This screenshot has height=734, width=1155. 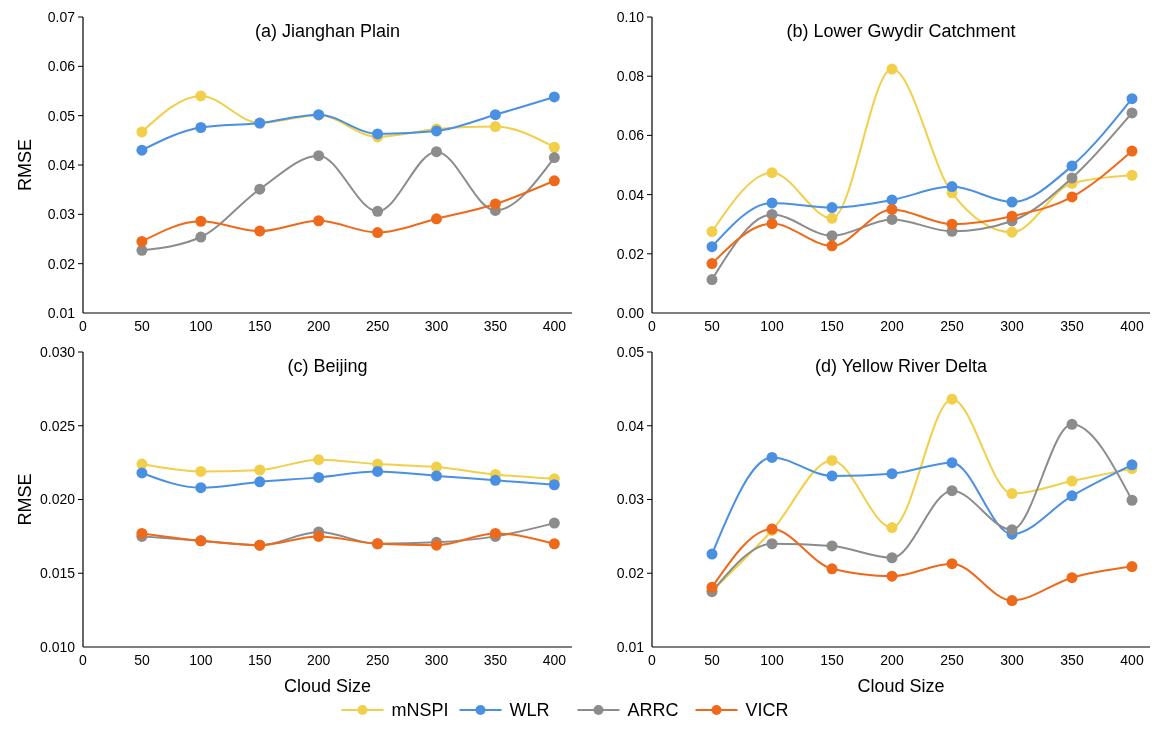 What do you see at coordinates (57, 425) in the screenshot?
I see `y-tick-label: 0.025` at bounding box center [57, 425].